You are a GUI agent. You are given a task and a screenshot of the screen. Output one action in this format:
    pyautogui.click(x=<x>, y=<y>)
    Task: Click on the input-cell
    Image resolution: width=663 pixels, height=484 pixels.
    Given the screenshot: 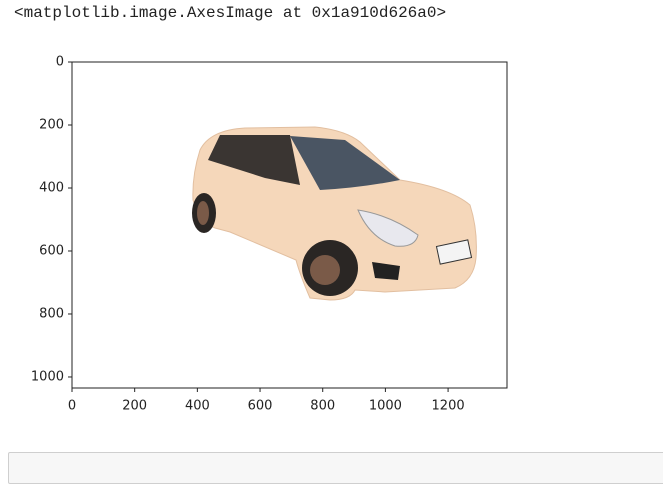 What is the action you would take?
    pyautogui.click(x=335, y=468)
    